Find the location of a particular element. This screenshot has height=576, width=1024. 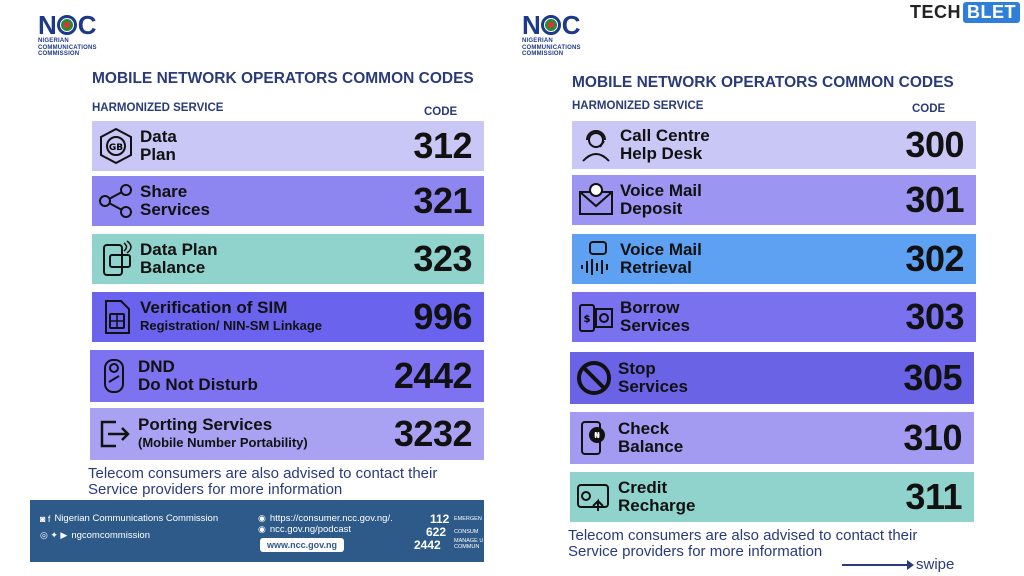

code-row: DND Do Not Disturb 2442 is located at coordinates (287, 376).